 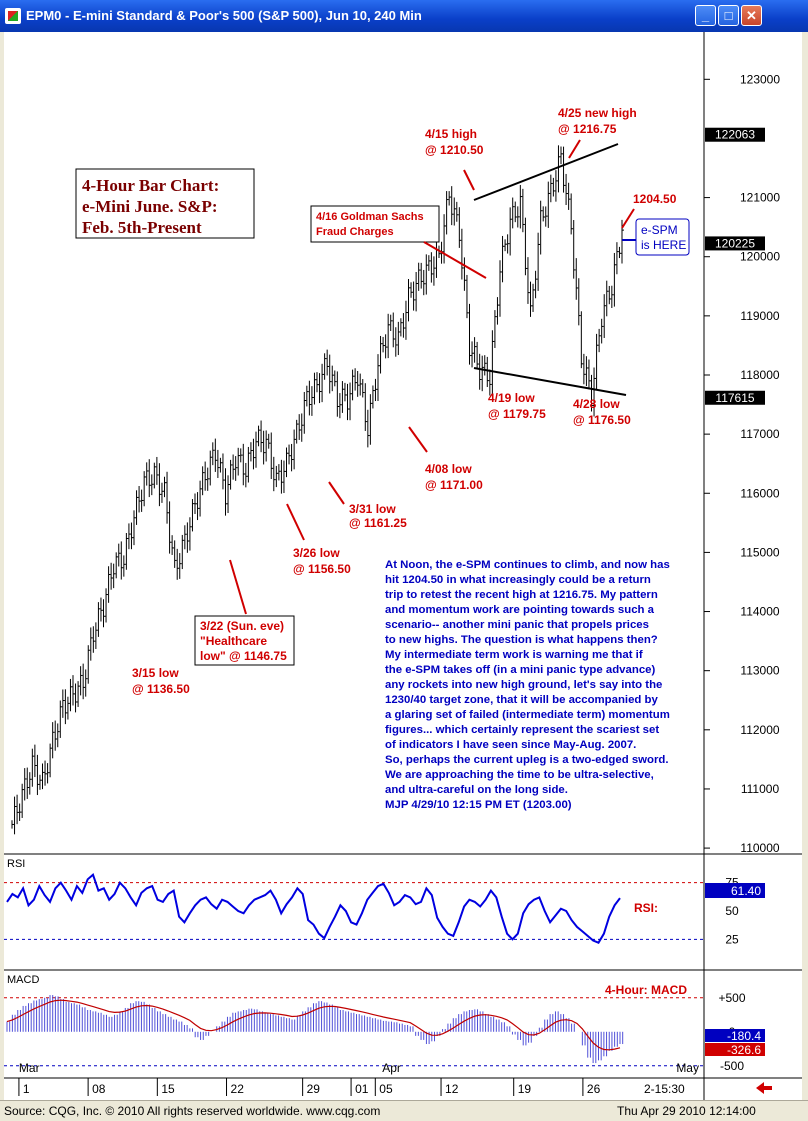 I want to click on price-tick-label: 118000, so click(x=759, y=375).